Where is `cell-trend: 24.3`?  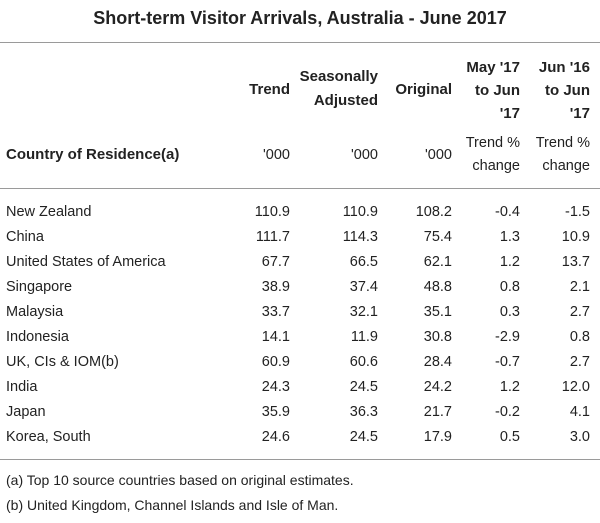
cell-trend: 24.3 is located at coordinates (275, 387).